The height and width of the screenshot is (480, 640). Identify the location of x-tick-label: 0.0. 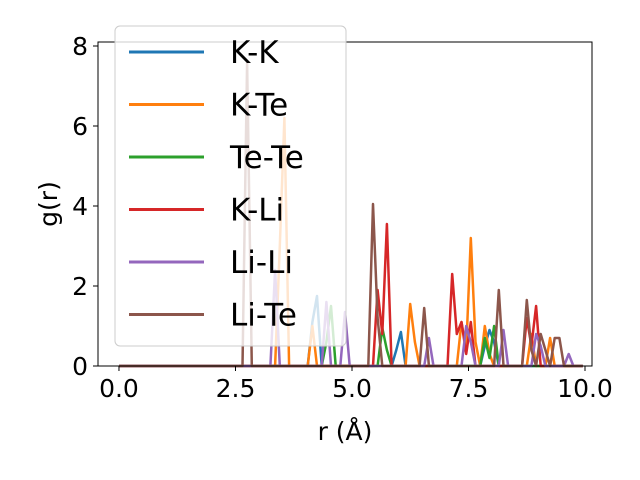
(119, 388).